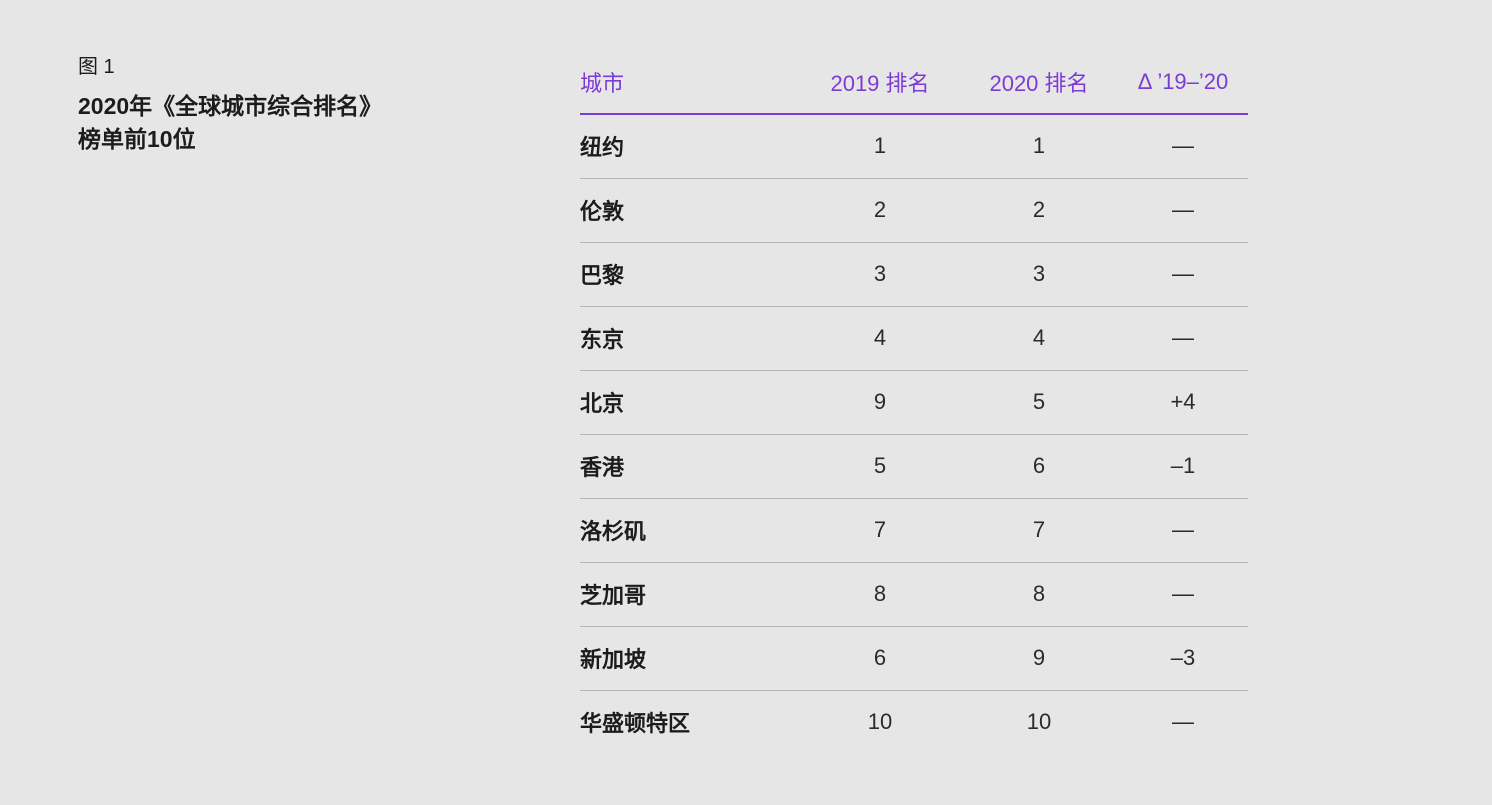  What do you see at coordinates (1039, 657) in the screenshot?
I see `cell-rank-2020: 9` at bounding box center [1039, 657].